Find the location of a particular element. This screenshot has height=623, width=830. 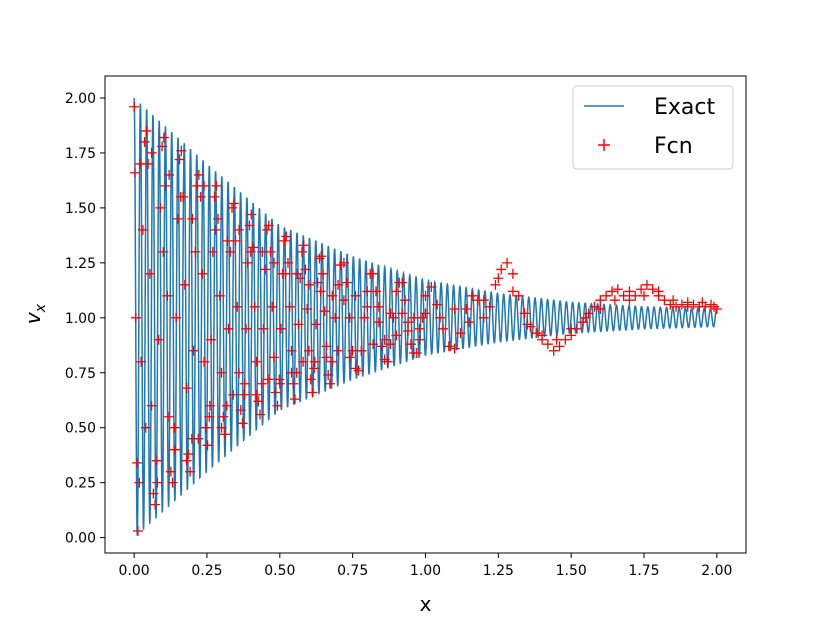

legend-fcn-marker is located at coordinates (604, 145).